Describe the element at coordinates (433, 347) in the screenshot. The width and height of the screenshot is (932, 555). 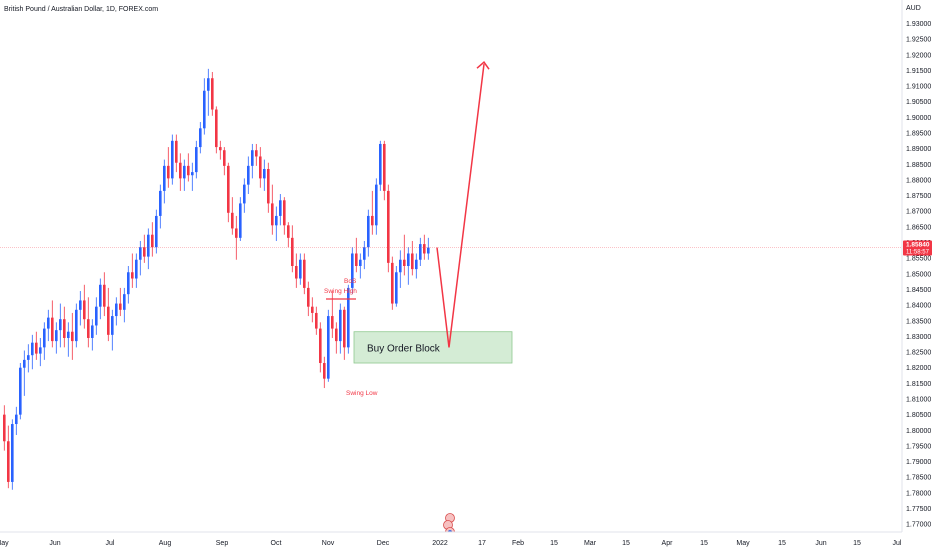
I see `order-block-zone` at that location.